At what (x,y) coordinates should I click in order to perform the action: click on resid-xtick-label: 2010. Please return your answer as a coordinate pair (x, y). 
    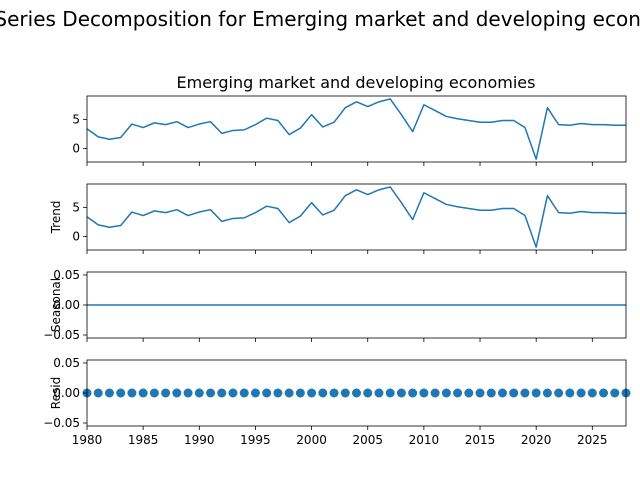
    Looking at the image, I should click on (424, 440).